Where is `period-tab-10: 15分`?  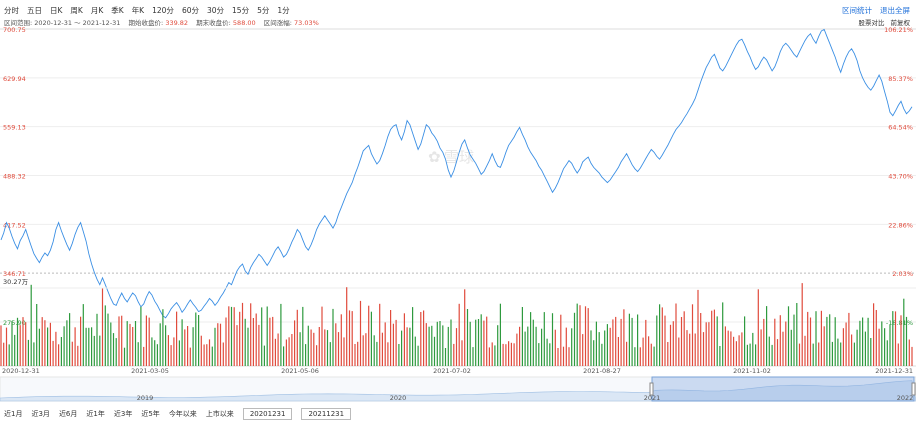 period-tab-10: 15分 is located at coordinates (241, 10).